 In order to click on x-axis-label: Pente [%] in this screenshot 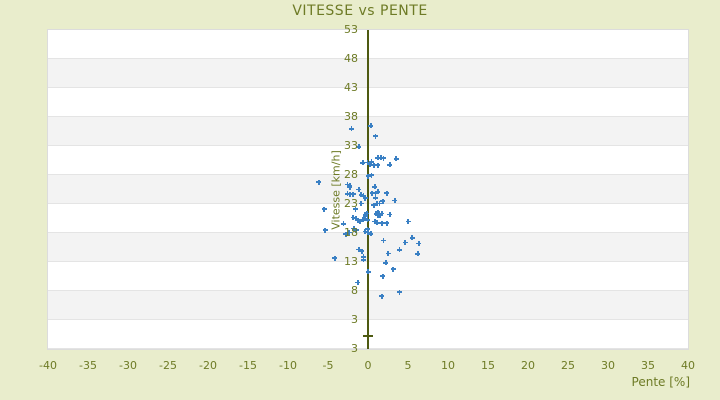, I will do `click(660, 382)`.